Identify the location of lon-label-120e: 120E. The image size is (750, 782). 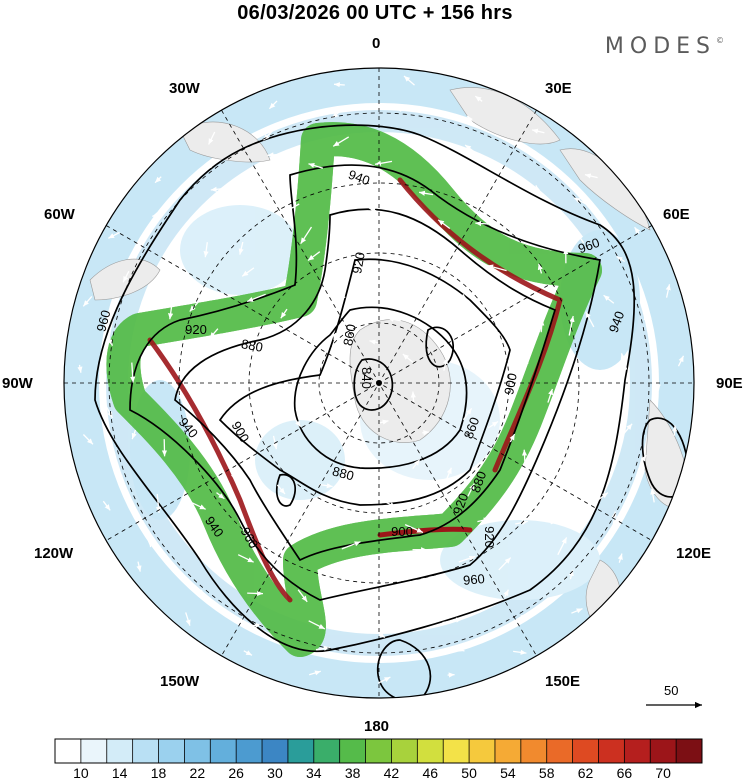
(694, 553).